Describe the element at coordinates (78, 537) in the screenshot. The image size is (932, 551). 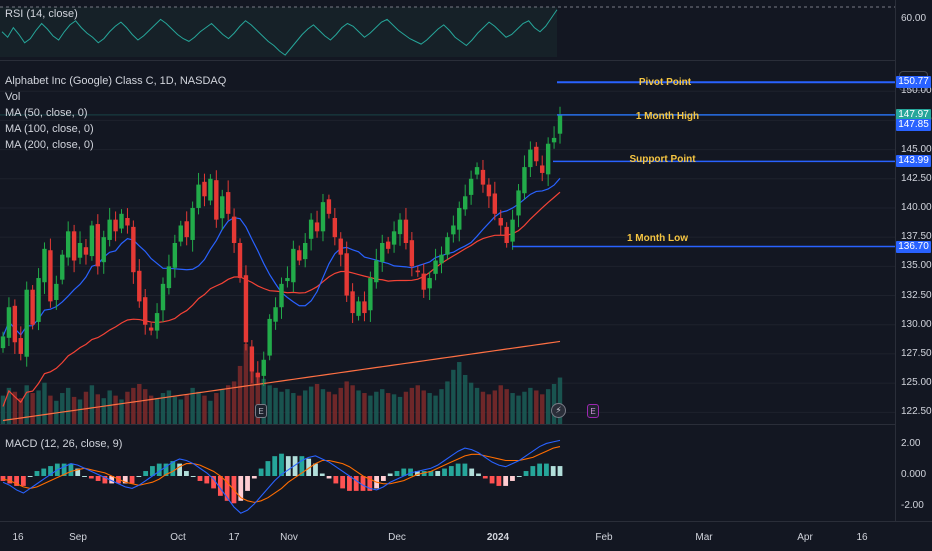
I see `time-axis-label: Sep` at that location.